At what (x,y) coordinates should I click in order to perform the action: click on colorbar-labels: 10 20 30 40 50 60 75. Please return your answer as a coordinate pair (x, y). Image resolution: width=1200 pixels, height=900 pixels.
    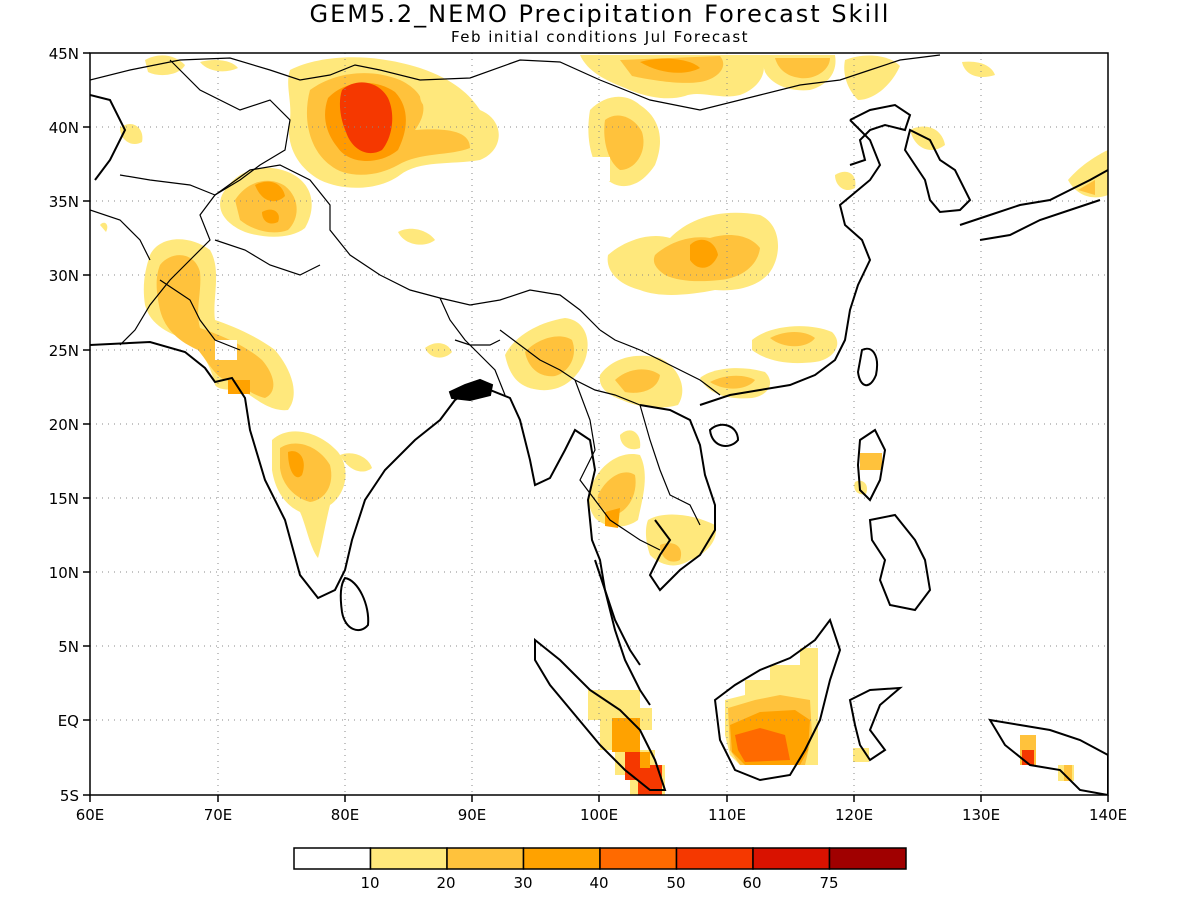
    Looking at the image, I should click on (599, 883).